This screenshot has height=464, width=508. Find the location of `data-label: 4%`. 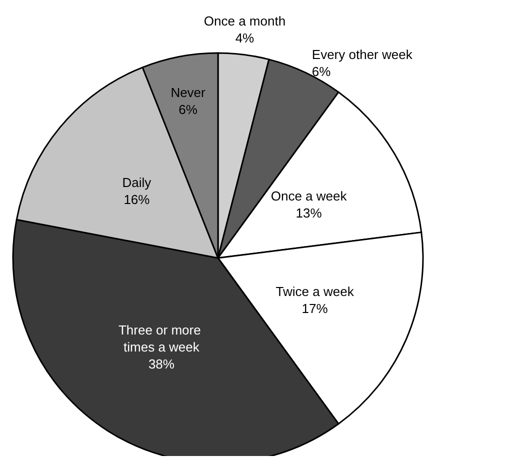

data-label: 4% is located at coordinates (245, 38).